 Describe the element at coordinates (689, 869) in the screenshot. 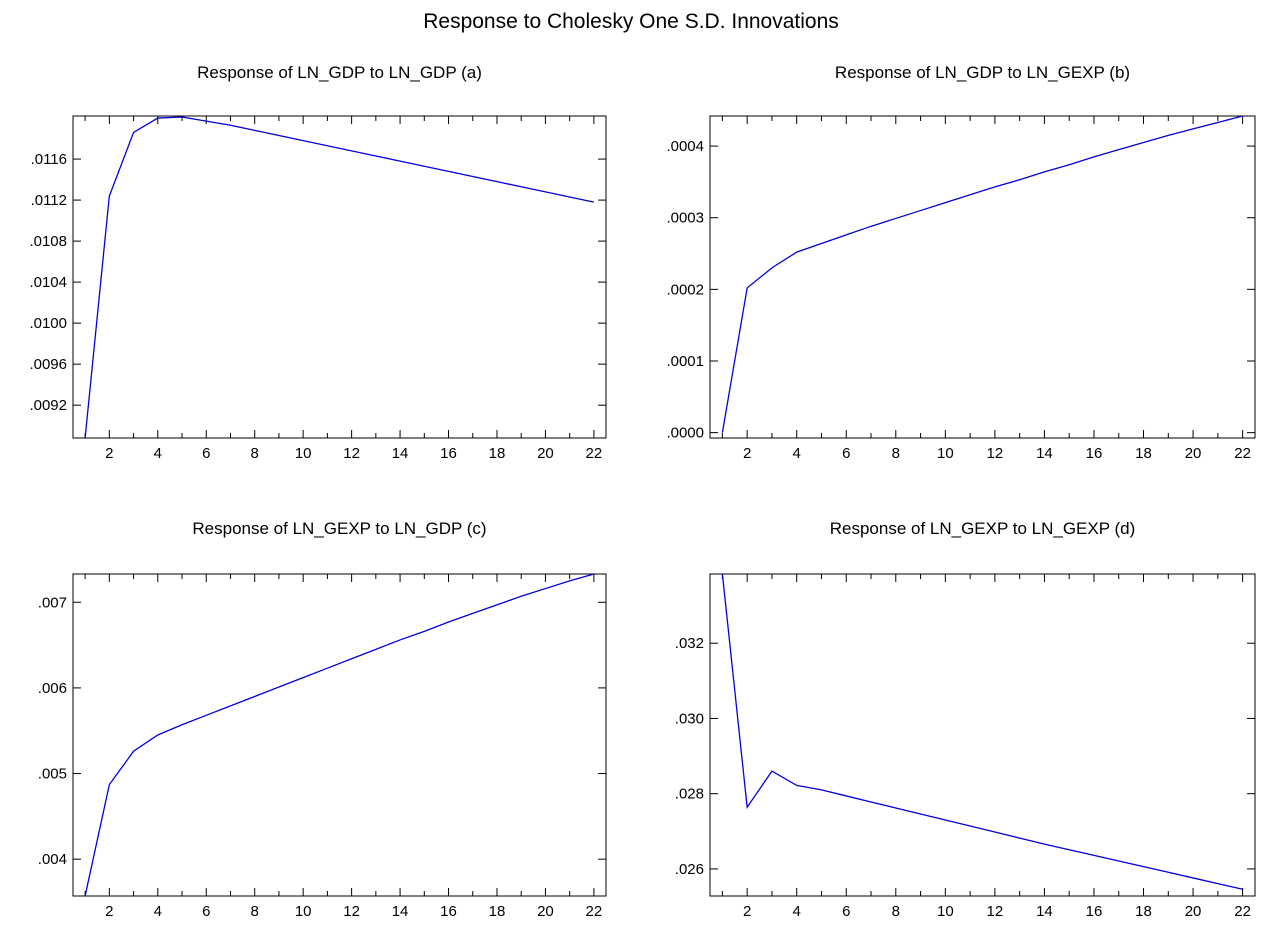

I see `y-tick-label: .026` at that location.